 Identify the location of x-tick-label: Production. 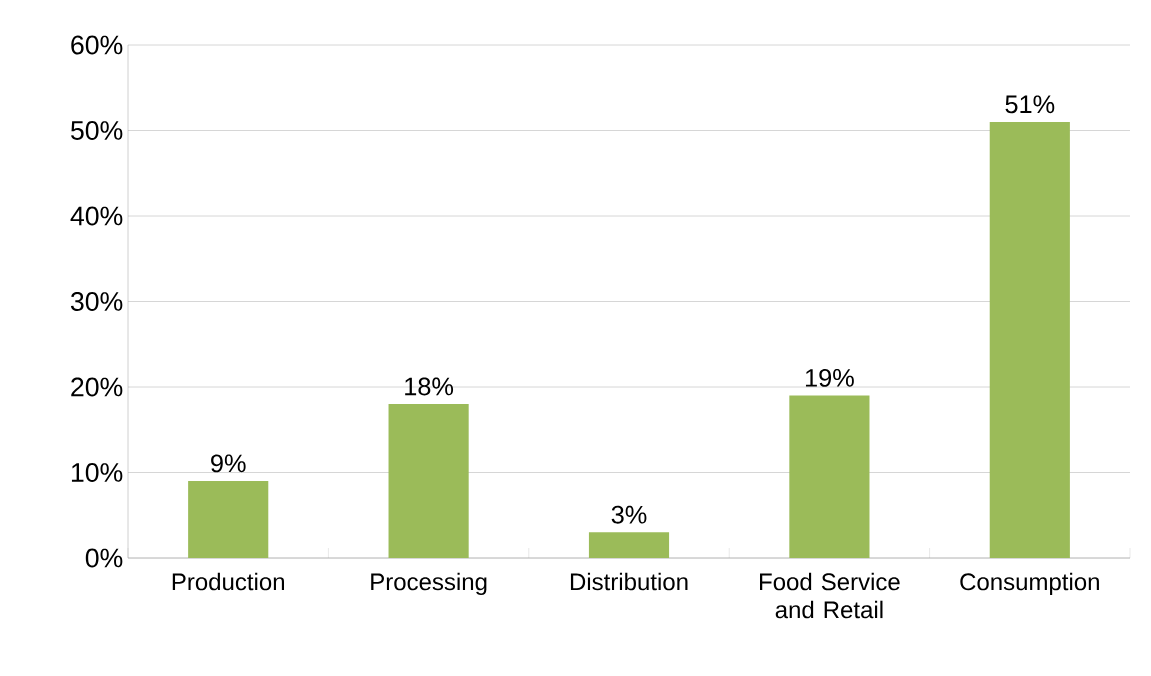
(228, 581).